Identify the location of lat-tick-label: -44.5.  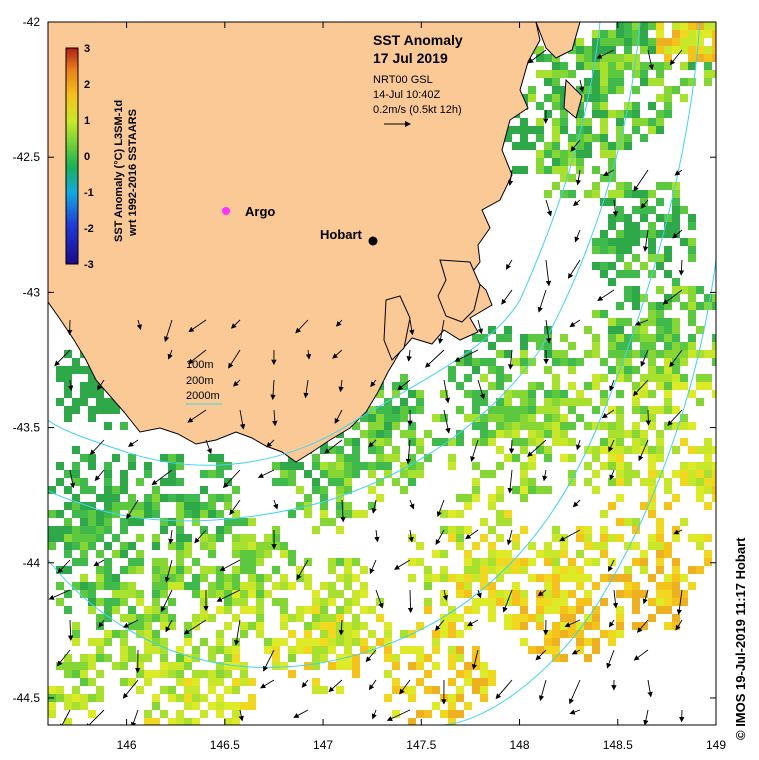
(27, 698).